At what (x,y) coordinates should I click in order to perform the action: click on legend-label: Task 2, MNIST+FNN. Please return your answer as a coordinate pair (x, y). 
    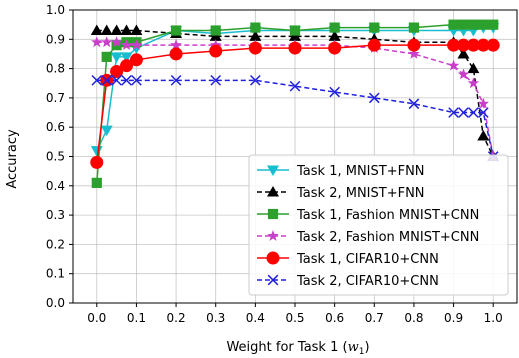
    Looking at the image, I should click on (360, 193).